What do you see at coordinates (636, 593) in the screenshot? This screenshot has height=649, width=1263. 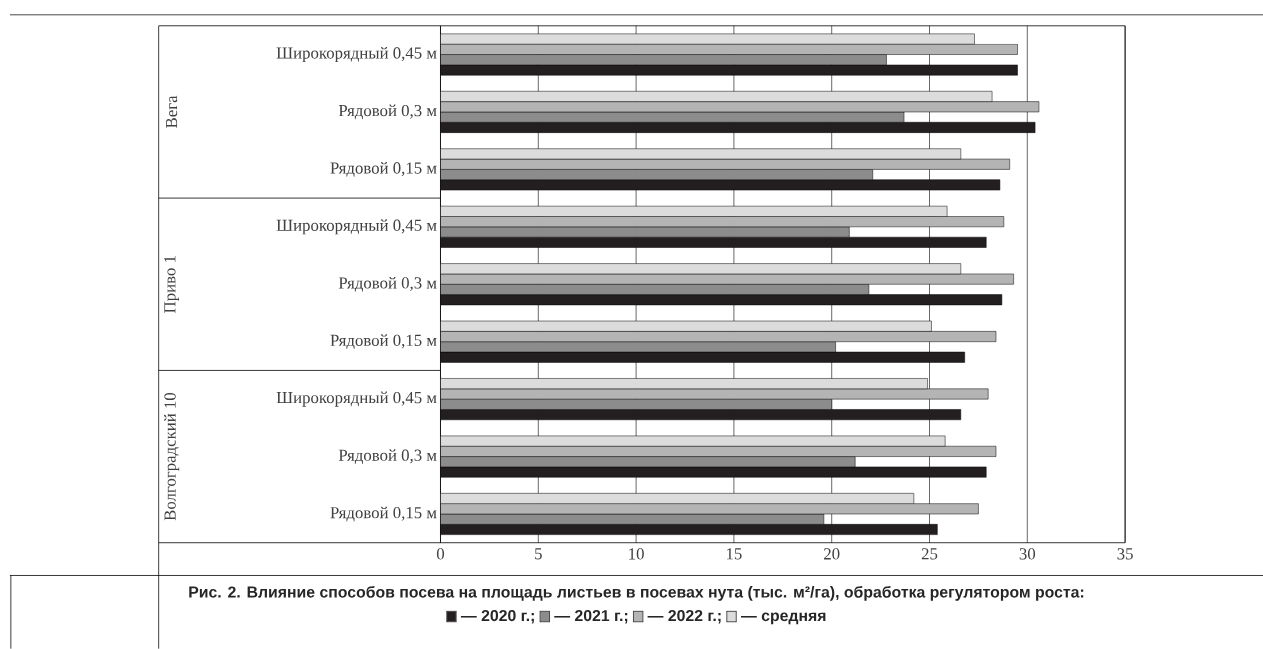 I see `text: Рис. 2. Влияние способов посева на площадь листьев в посевах нута (тыс. м²/га), обработка регулятором роста:` at bounding box center [636, 593].